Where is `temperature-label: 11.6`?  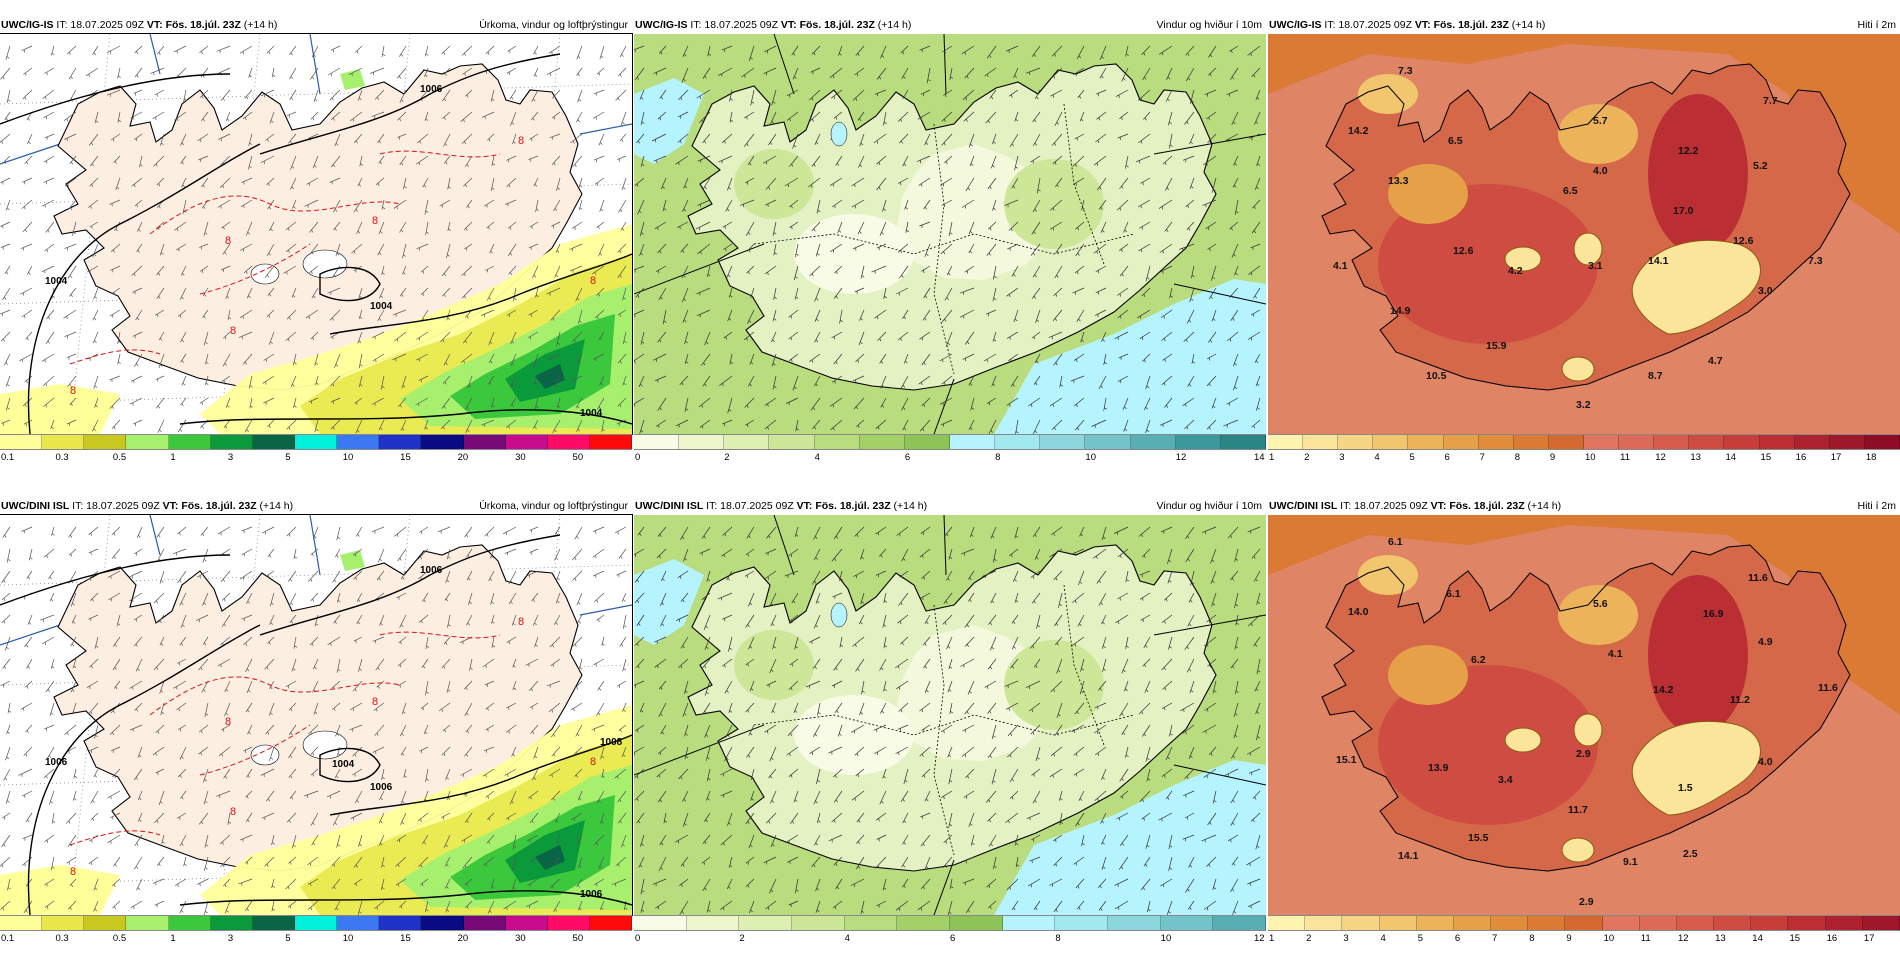
temperature-label: 11.6 is located at coordinates (1758, 578).